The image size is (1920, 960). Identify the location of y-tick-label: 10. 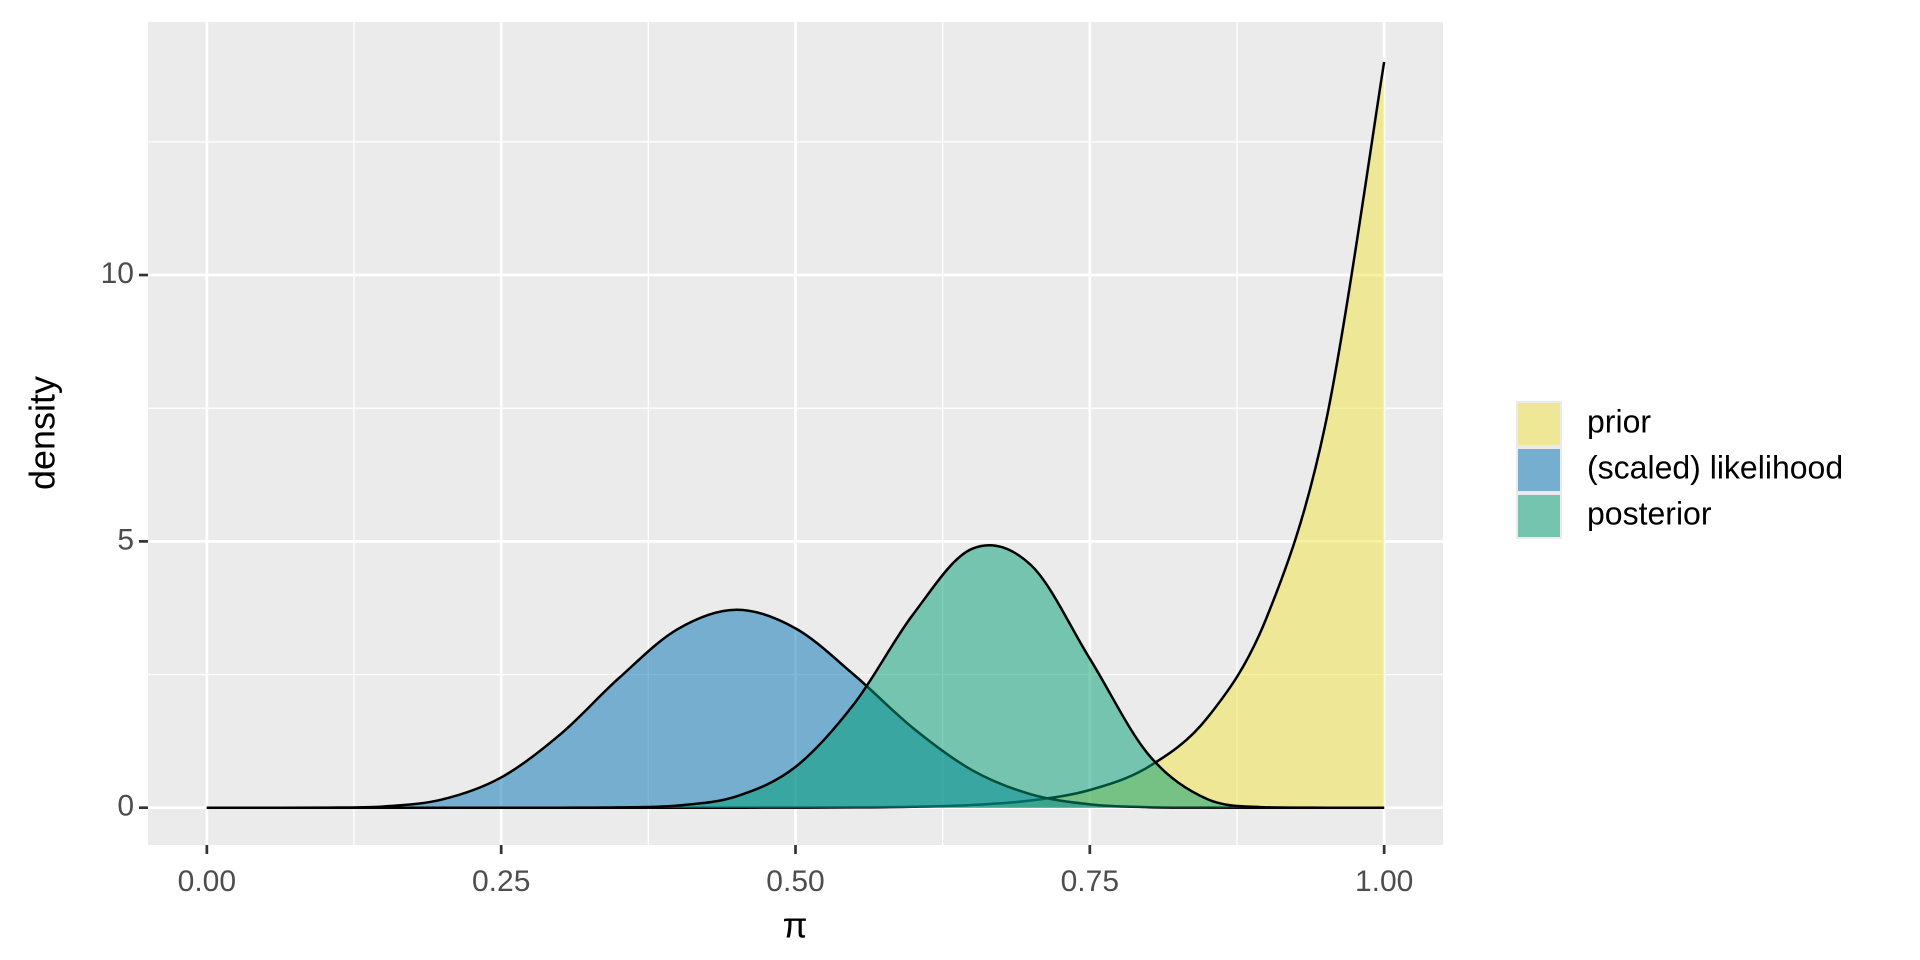
(117, 273).